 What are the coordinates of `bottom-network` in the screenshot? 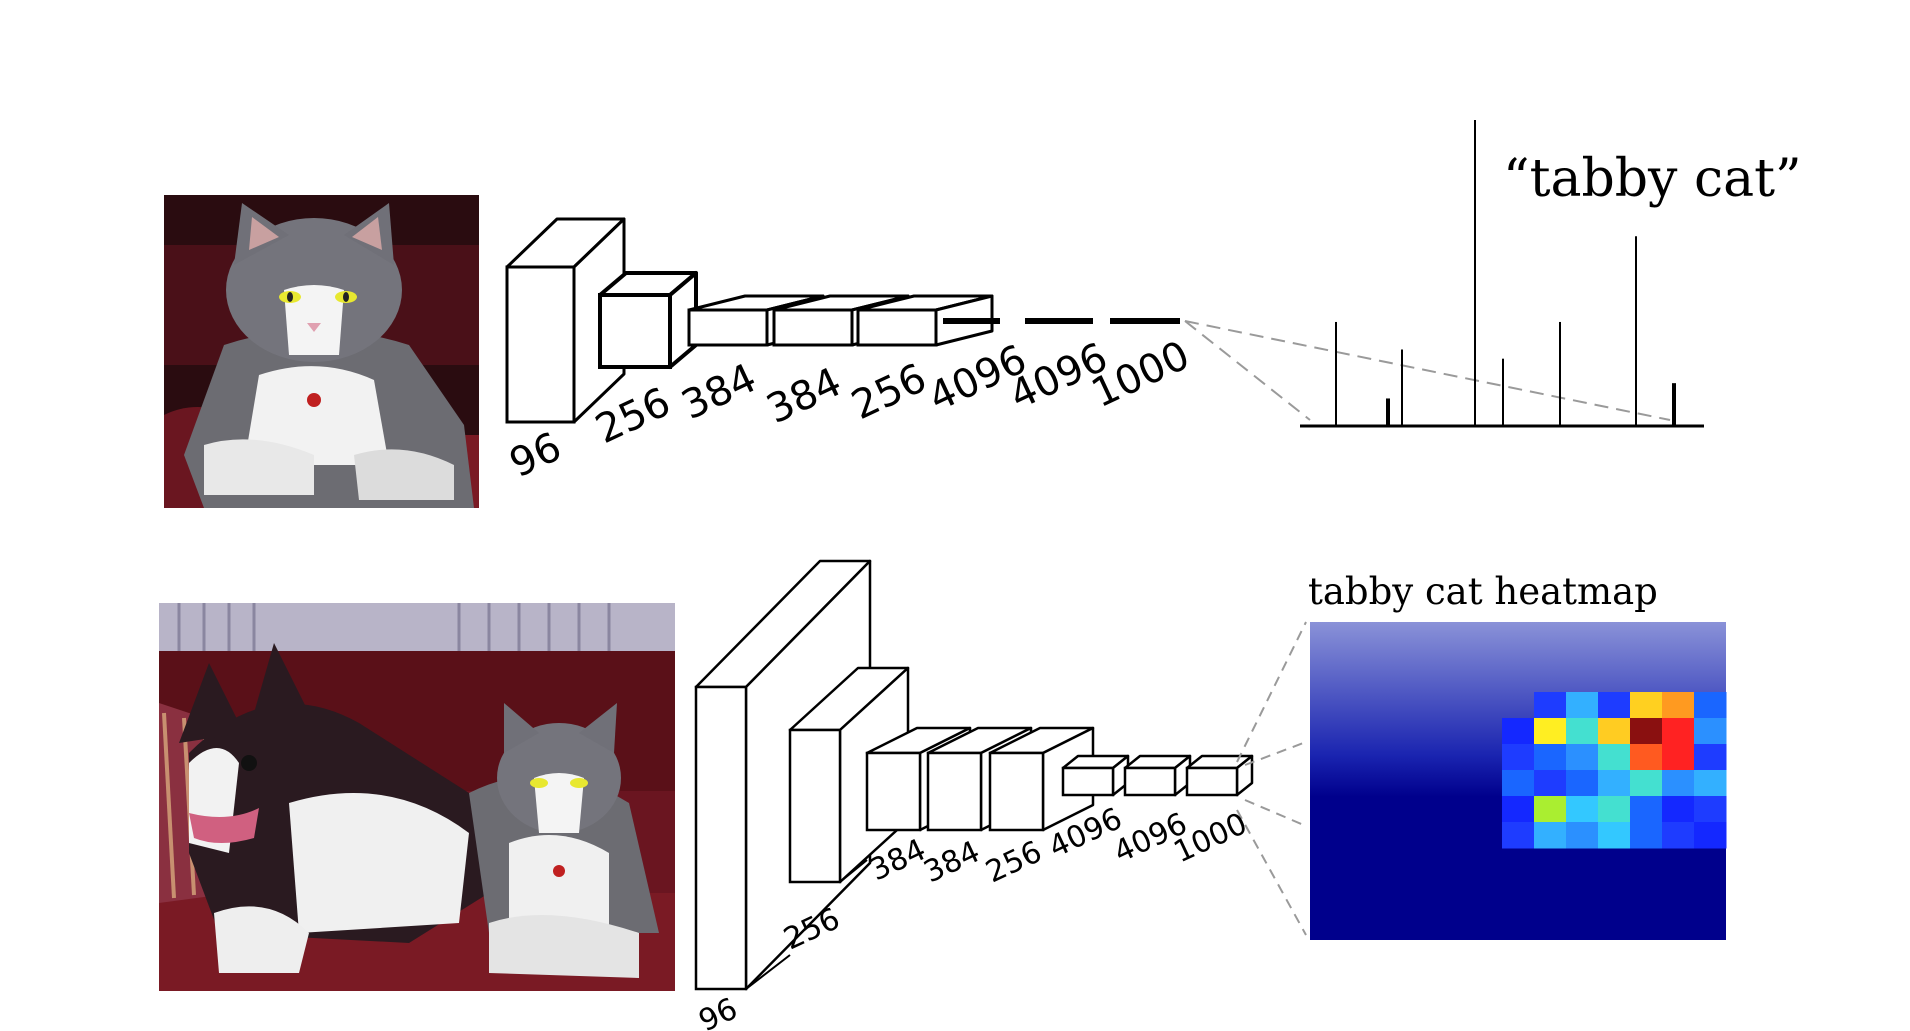 It's located at (1000, 775).